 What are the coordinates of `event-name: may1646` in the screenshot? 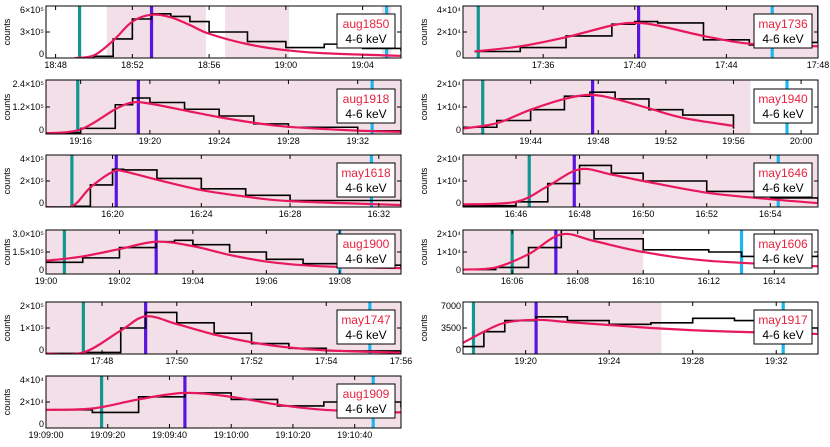 It's located at (783, 173).